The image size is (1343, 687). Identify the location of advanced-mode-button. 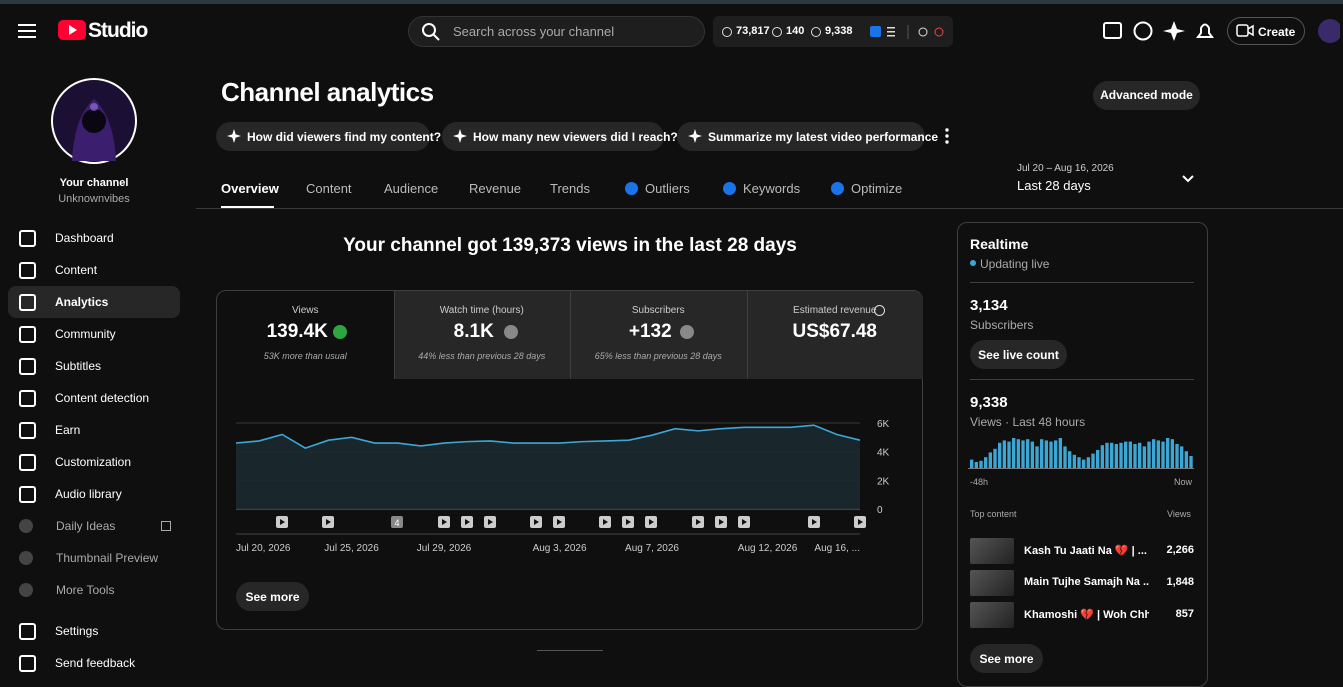
(1146, 95).